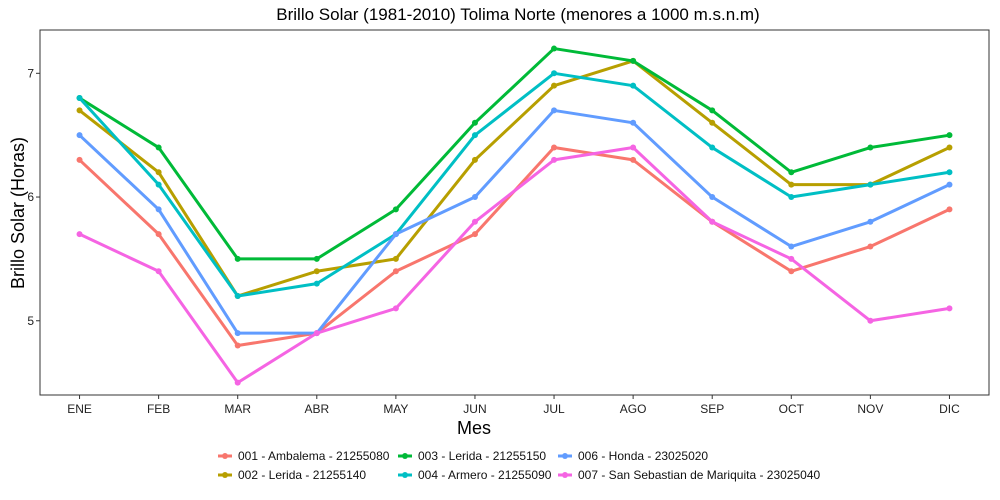  Describe the element at coordinates (304, 456) in the screenshot. I see `legend-item: 001 - Ambalema - 21255080` at that location.